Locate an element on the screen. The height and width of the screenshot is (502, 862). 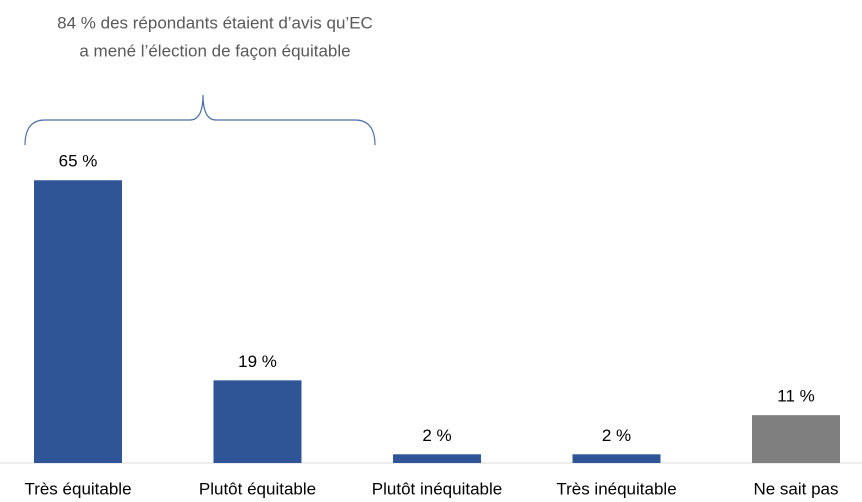
x-tick-label: Ne sait pas is located at coordinates (795, 488).